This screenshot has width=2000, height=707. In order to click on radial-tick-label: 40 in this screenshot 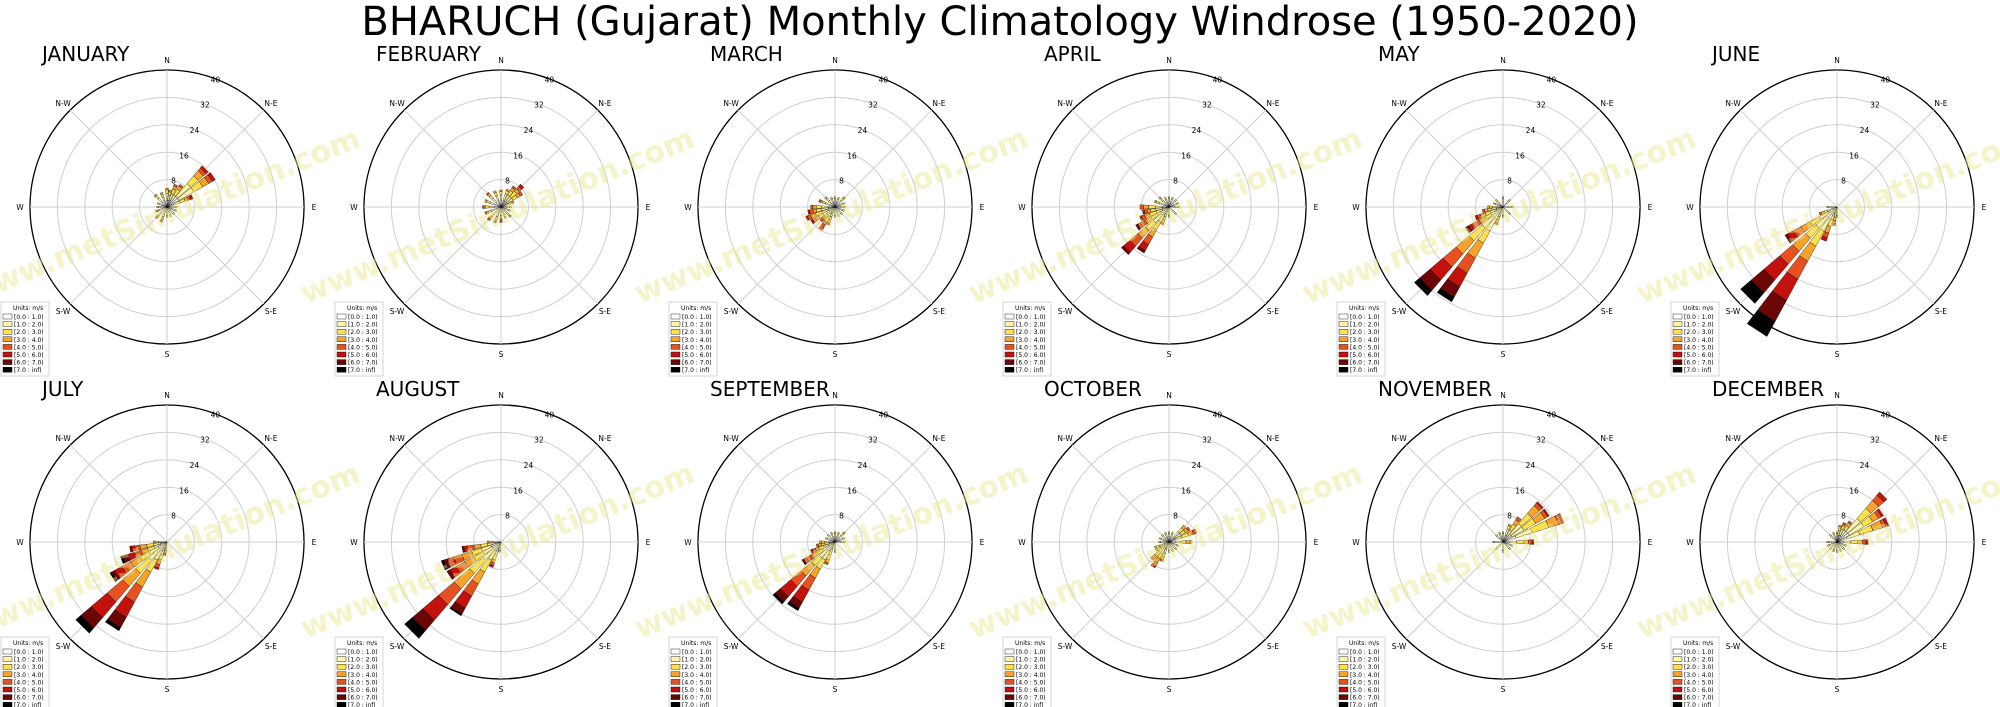, I will do `click(884, 79)`.